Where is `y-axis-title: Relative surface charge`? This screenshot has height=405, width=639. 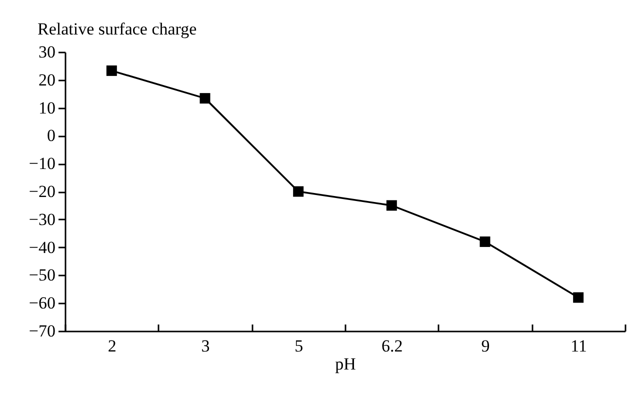
y-axis-title: Relative surface charge is located at coordinates (117, 29).